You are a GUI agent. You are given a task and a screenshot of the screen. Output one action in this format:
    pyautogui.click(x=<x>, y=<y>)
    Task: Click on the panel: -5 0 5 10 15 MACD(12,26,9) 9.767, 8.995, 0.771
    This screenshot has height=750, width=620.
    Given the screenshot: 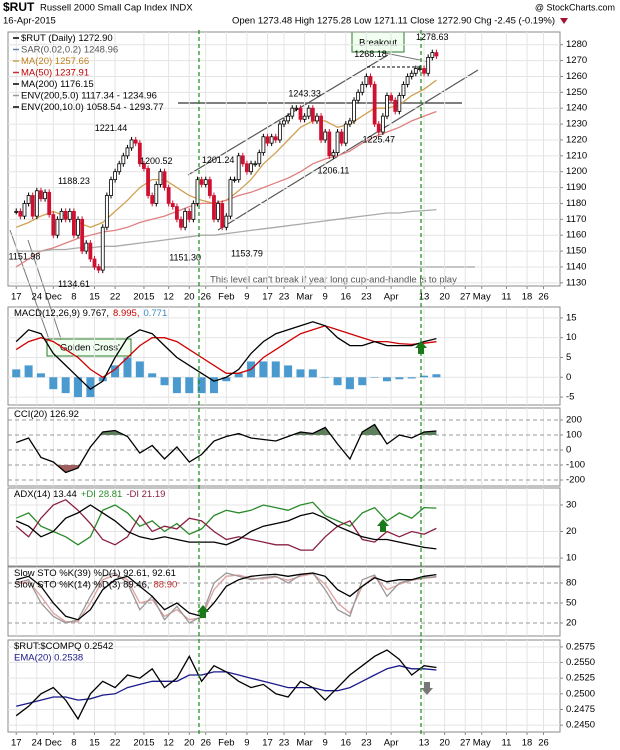 What is the action you would take?
    pyautogui.click(x=292, y=356)
    